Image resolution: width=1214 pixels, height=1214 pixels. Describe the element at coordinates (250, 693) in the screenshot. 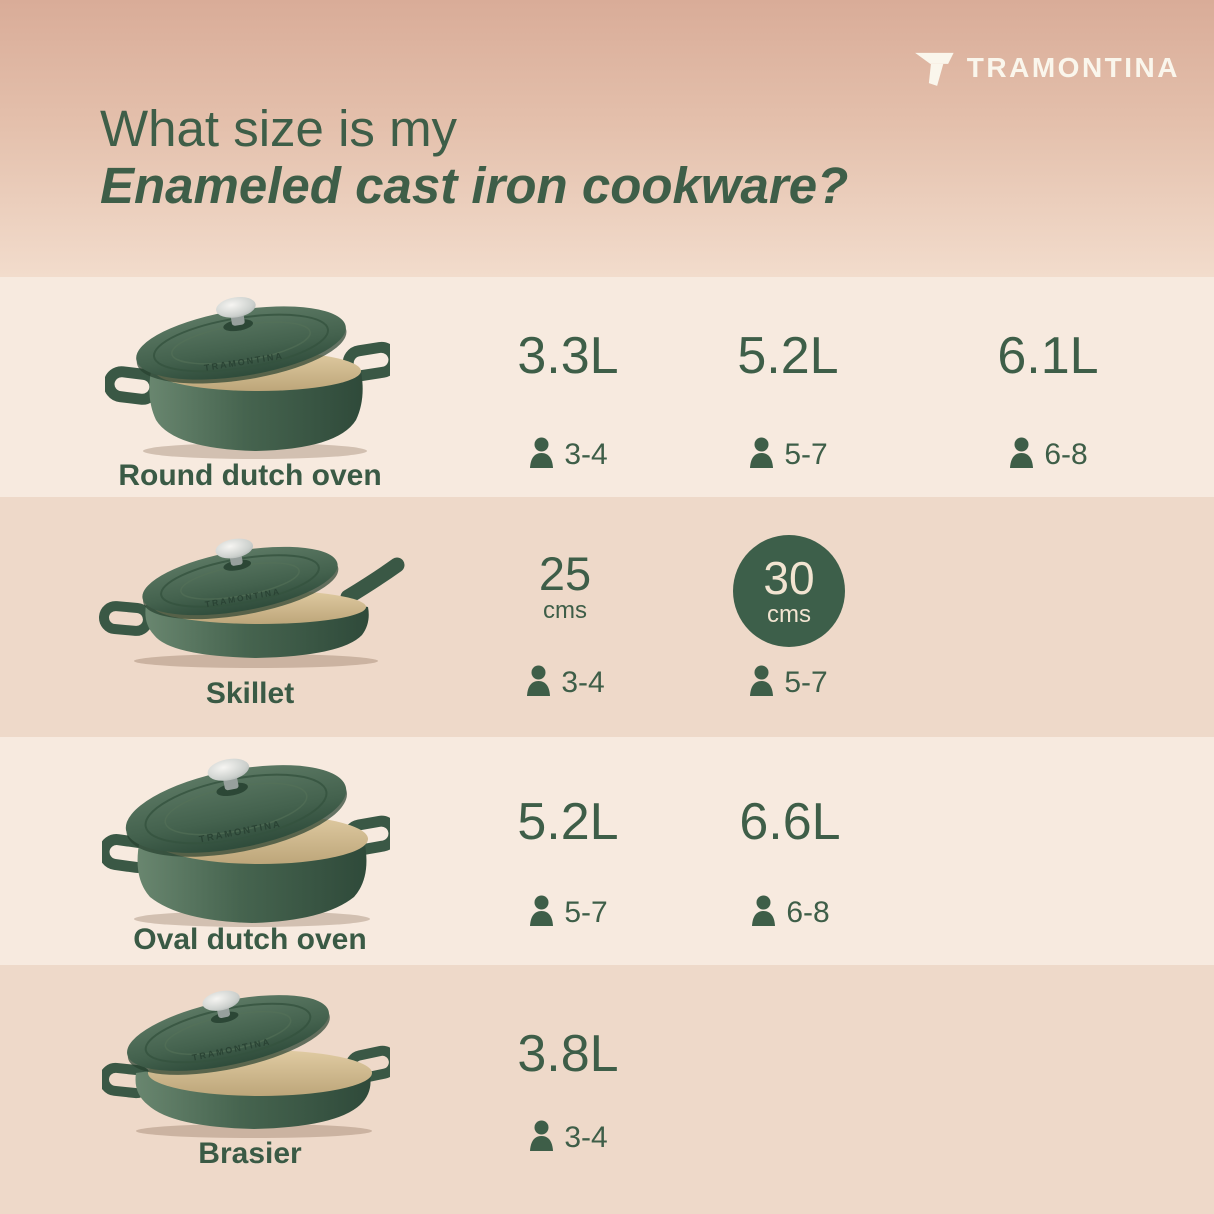

I see `product-name: Skillet` at that location.